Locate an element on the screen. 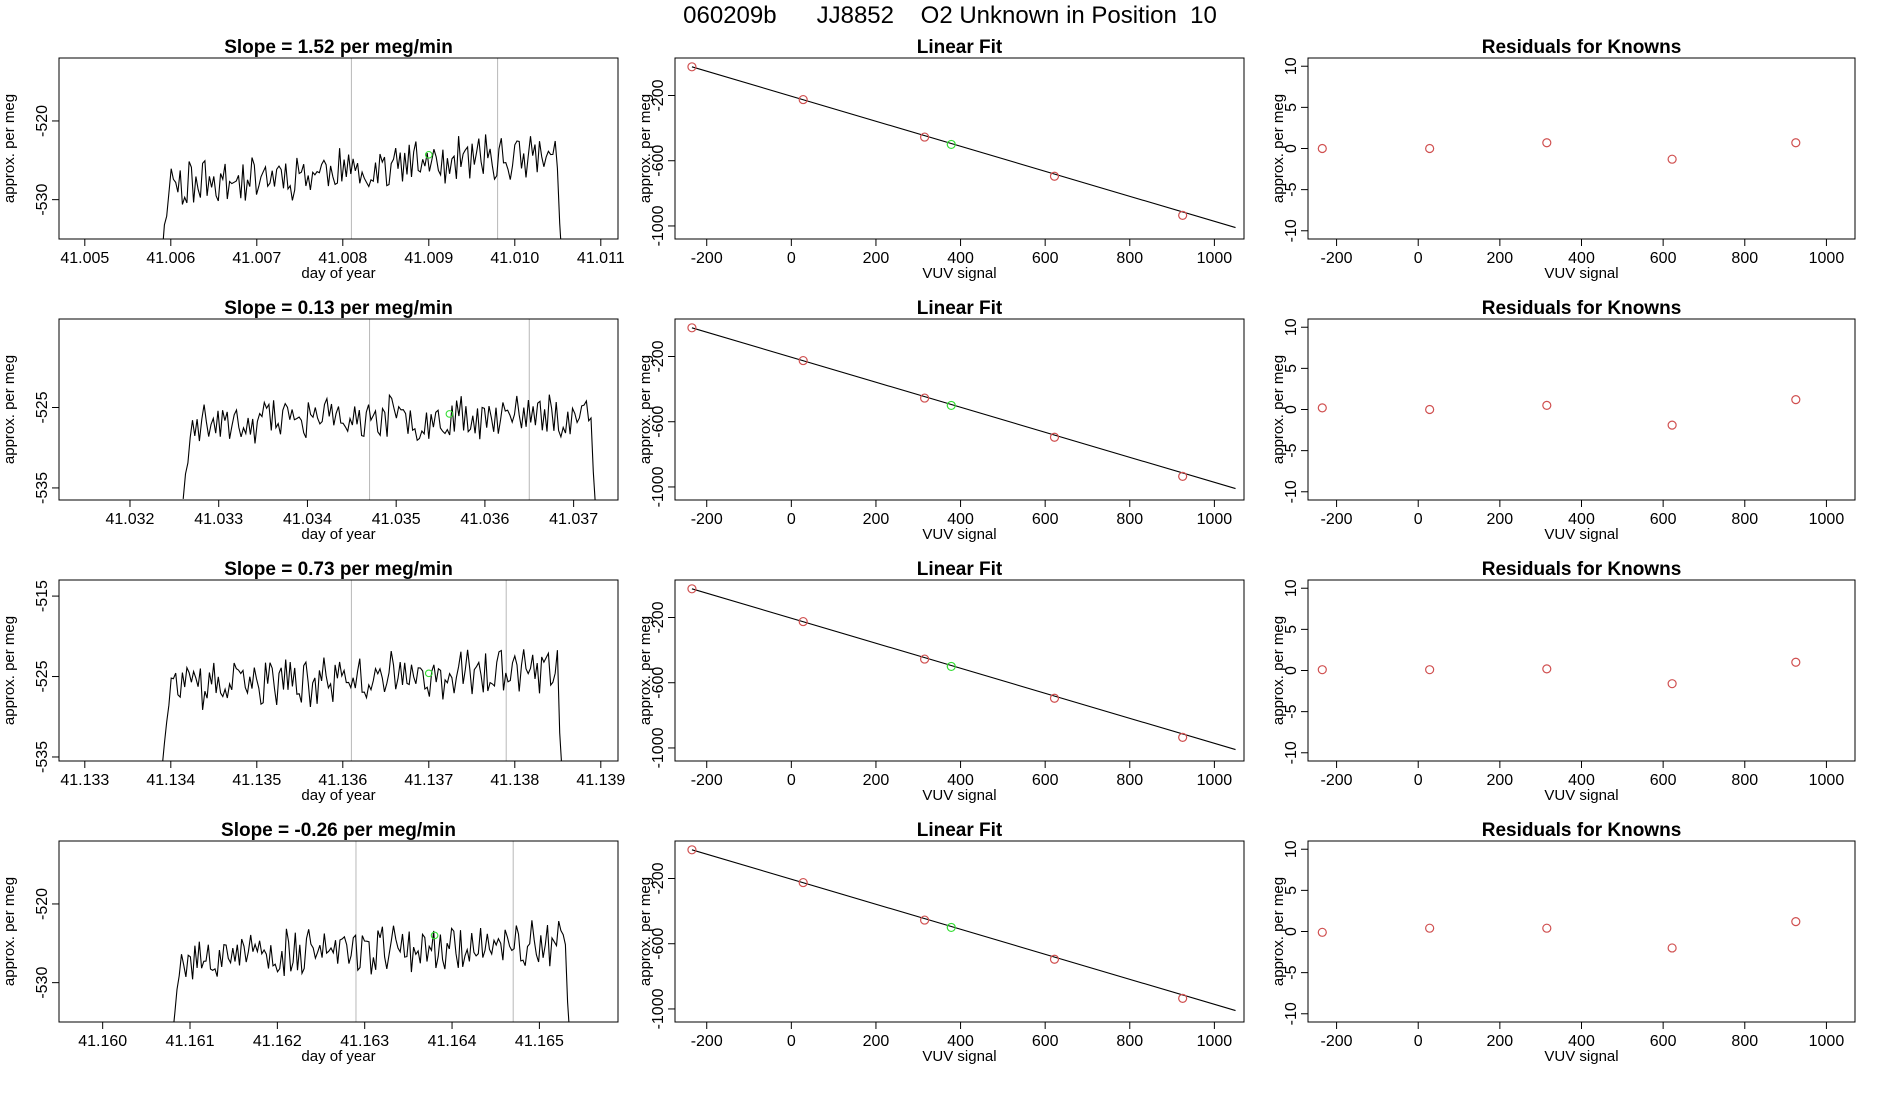 The width and height of the screenshot is (1900, 1100). x-tick-label: 41.161 is located at coordinates (190, 1041).